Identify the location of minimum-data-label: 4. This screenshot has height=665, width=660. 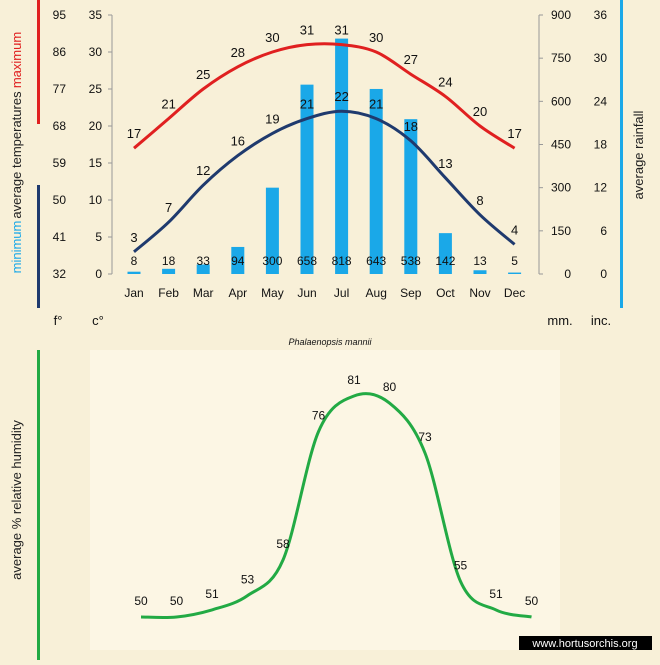
(514, 229).